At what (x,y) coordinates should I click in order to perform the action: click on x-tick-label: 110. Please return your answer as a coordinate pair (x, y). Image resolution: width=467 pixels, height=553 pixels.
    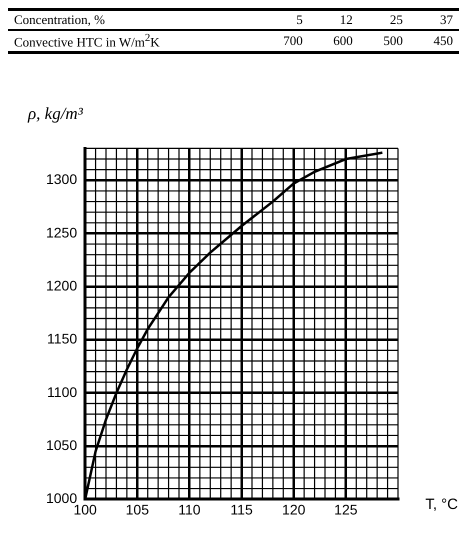
    Looking at the image, I should click on (189, 510).